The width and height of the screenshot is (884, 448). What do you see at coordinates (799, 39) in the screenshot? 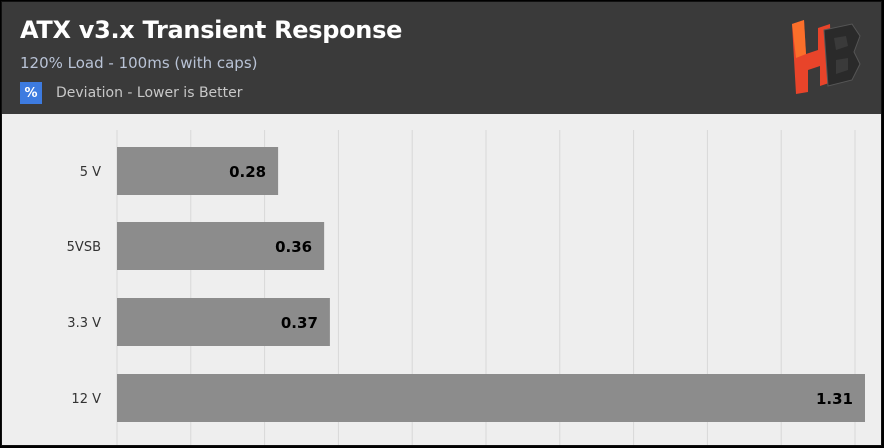
I see `logo-h-highlight` at bounding box center [799, 39].